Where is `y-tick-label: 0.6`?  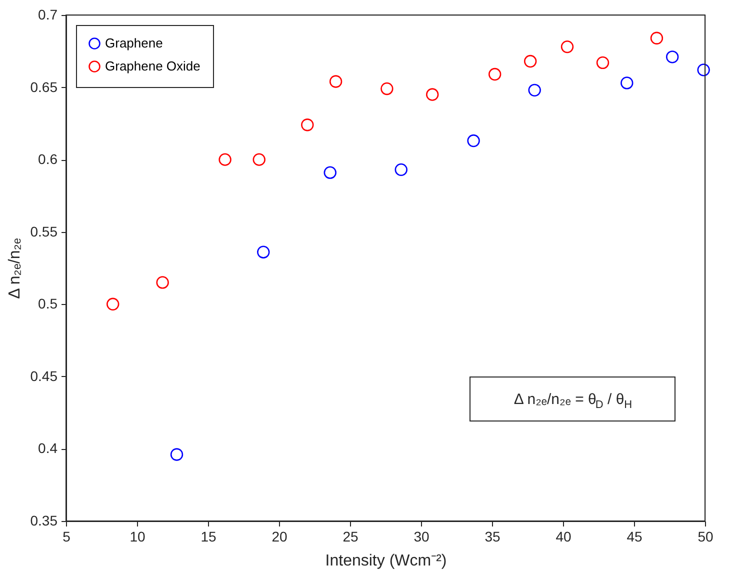
y-tick-label: 0.6 is located at coordinates (48, 159).